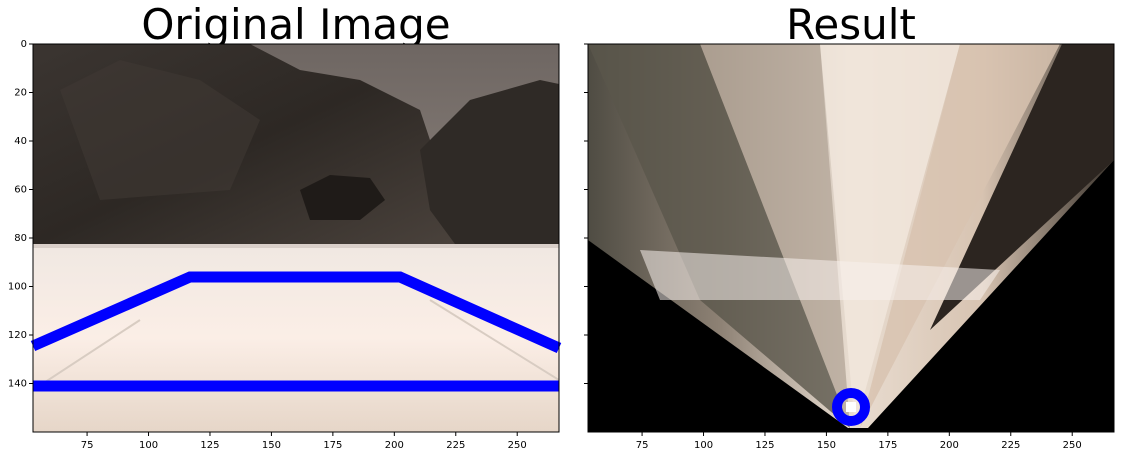 The image size is (1123, 457). I want to click on y-tick-label: 120, so click(17, 335).